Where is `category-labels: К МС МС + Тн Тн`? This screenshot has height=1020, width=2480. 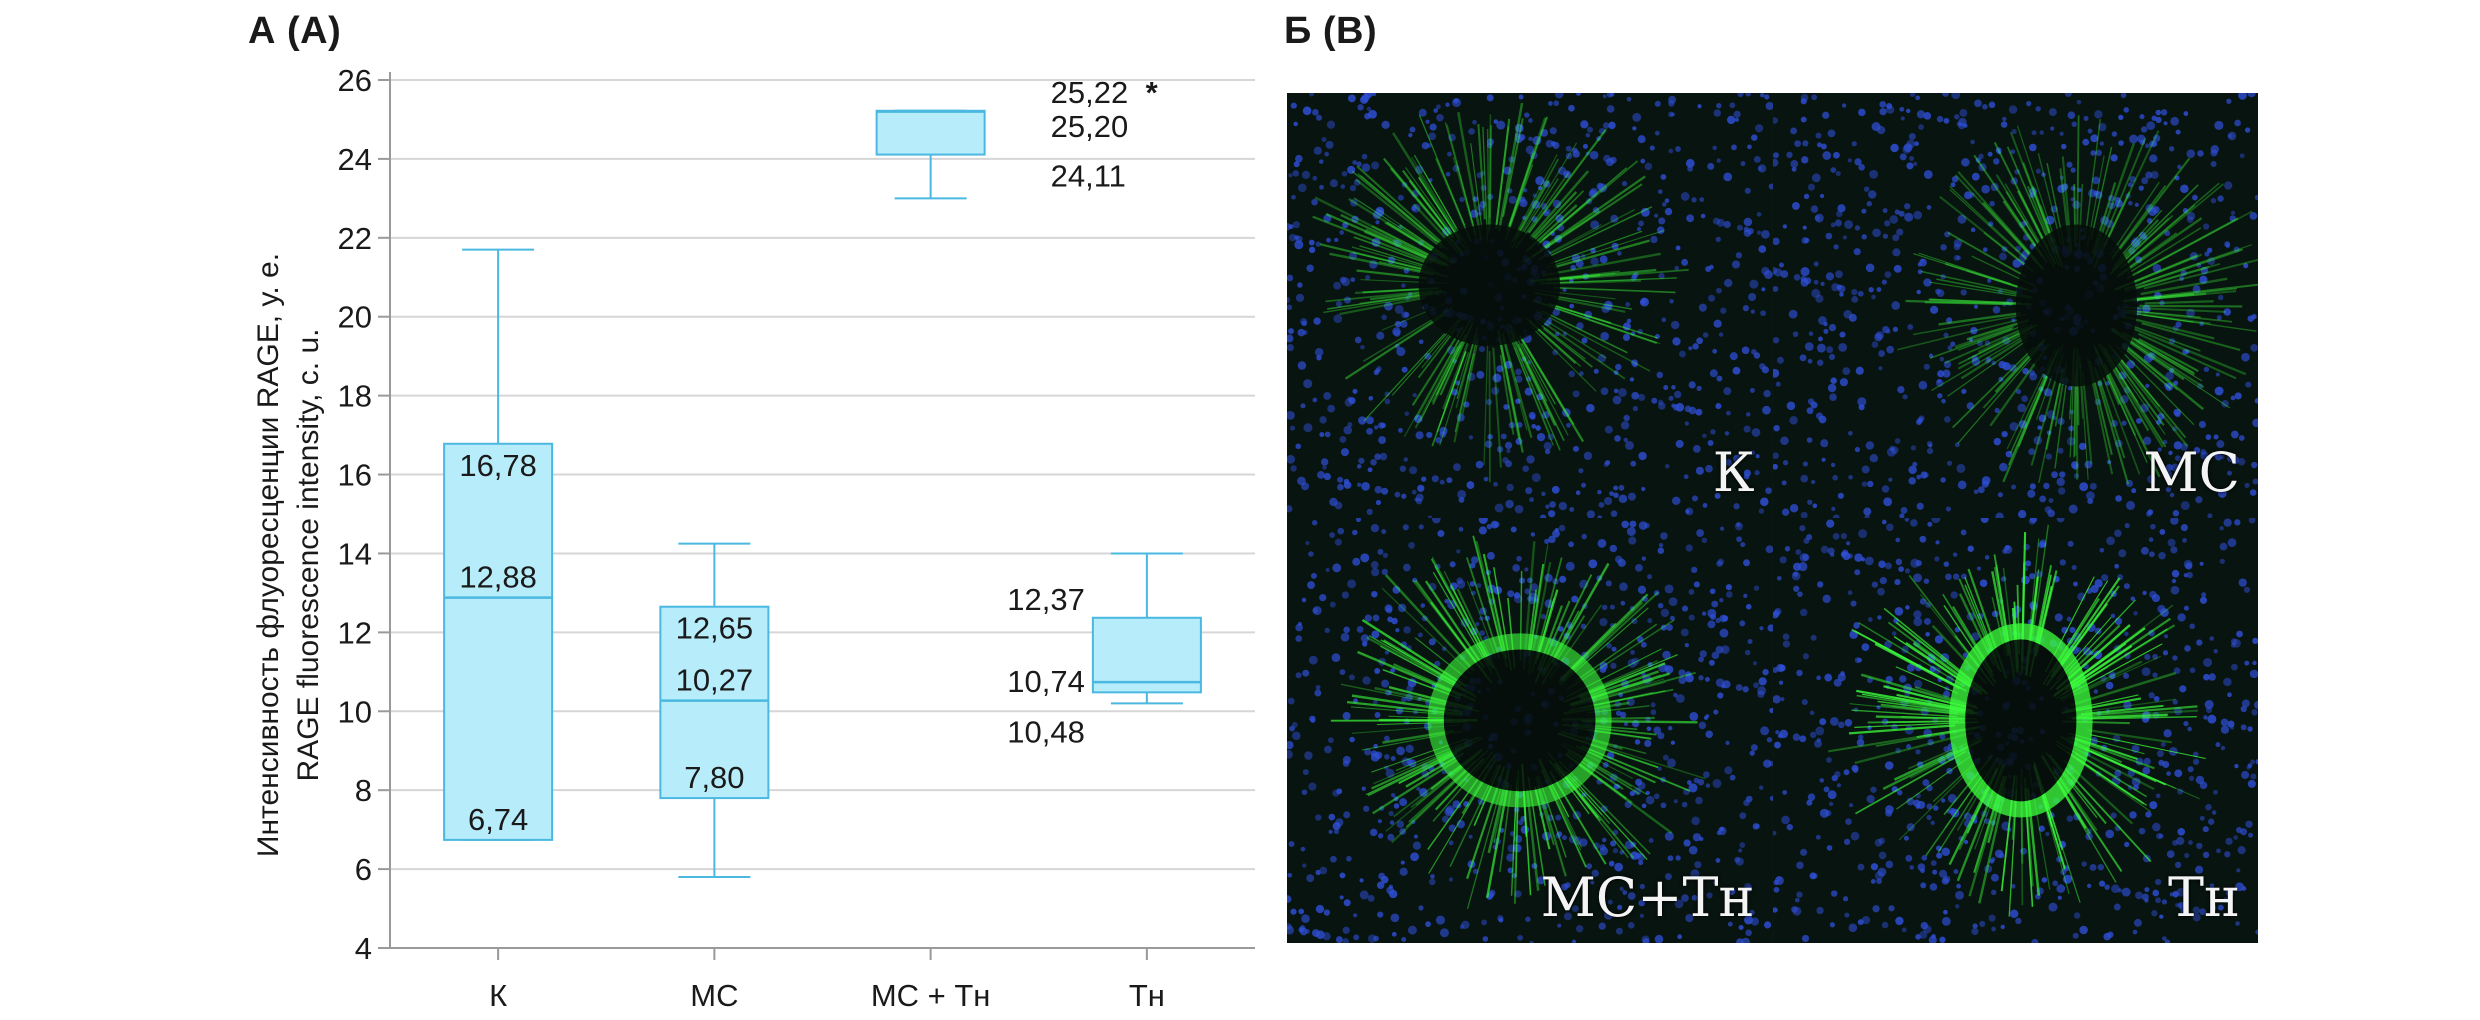 category-labels: К МС МС + Тн Тн is located at coordinates (827, 995).